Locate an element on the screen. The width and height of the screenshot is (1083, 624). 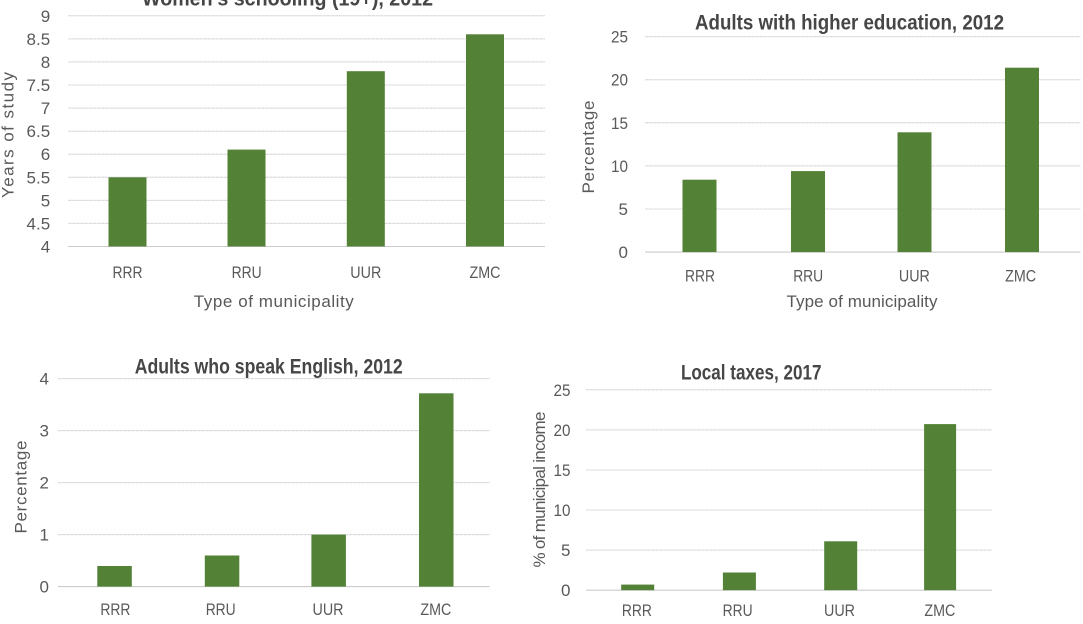
svg-text: % of municipal income is located at coordinates (539, 490).